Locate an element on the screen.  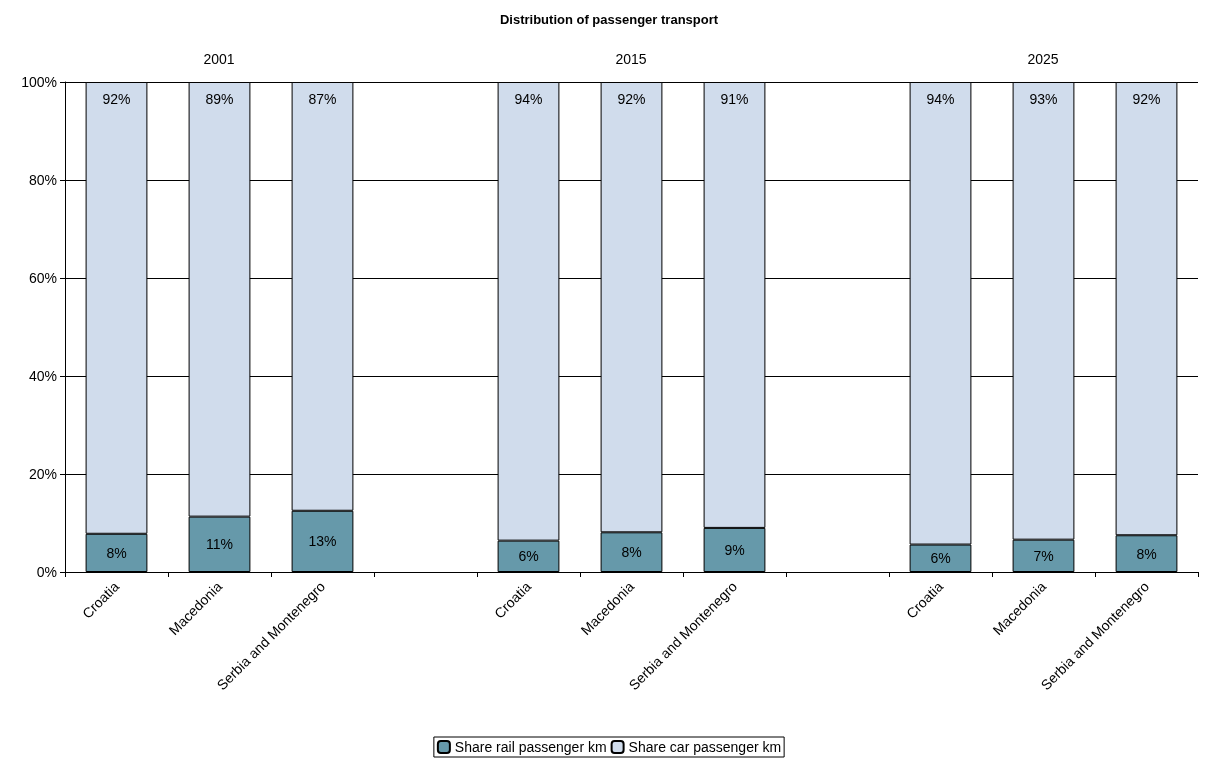
y-tick-label: 60% is located at coordinates (42, 278).